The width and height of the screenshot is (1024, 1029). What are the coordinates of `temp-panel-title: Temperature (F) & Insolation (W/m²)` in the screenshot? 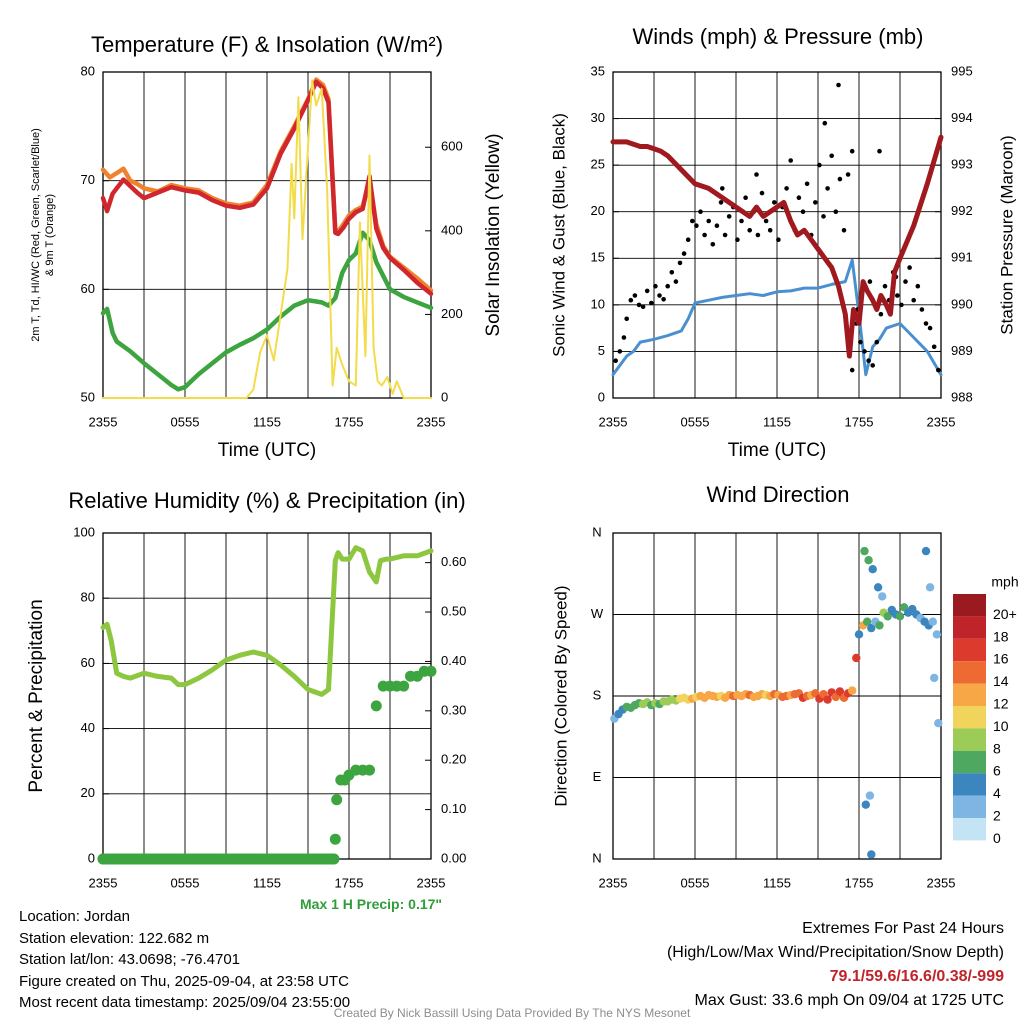 It's located at (267, 44).